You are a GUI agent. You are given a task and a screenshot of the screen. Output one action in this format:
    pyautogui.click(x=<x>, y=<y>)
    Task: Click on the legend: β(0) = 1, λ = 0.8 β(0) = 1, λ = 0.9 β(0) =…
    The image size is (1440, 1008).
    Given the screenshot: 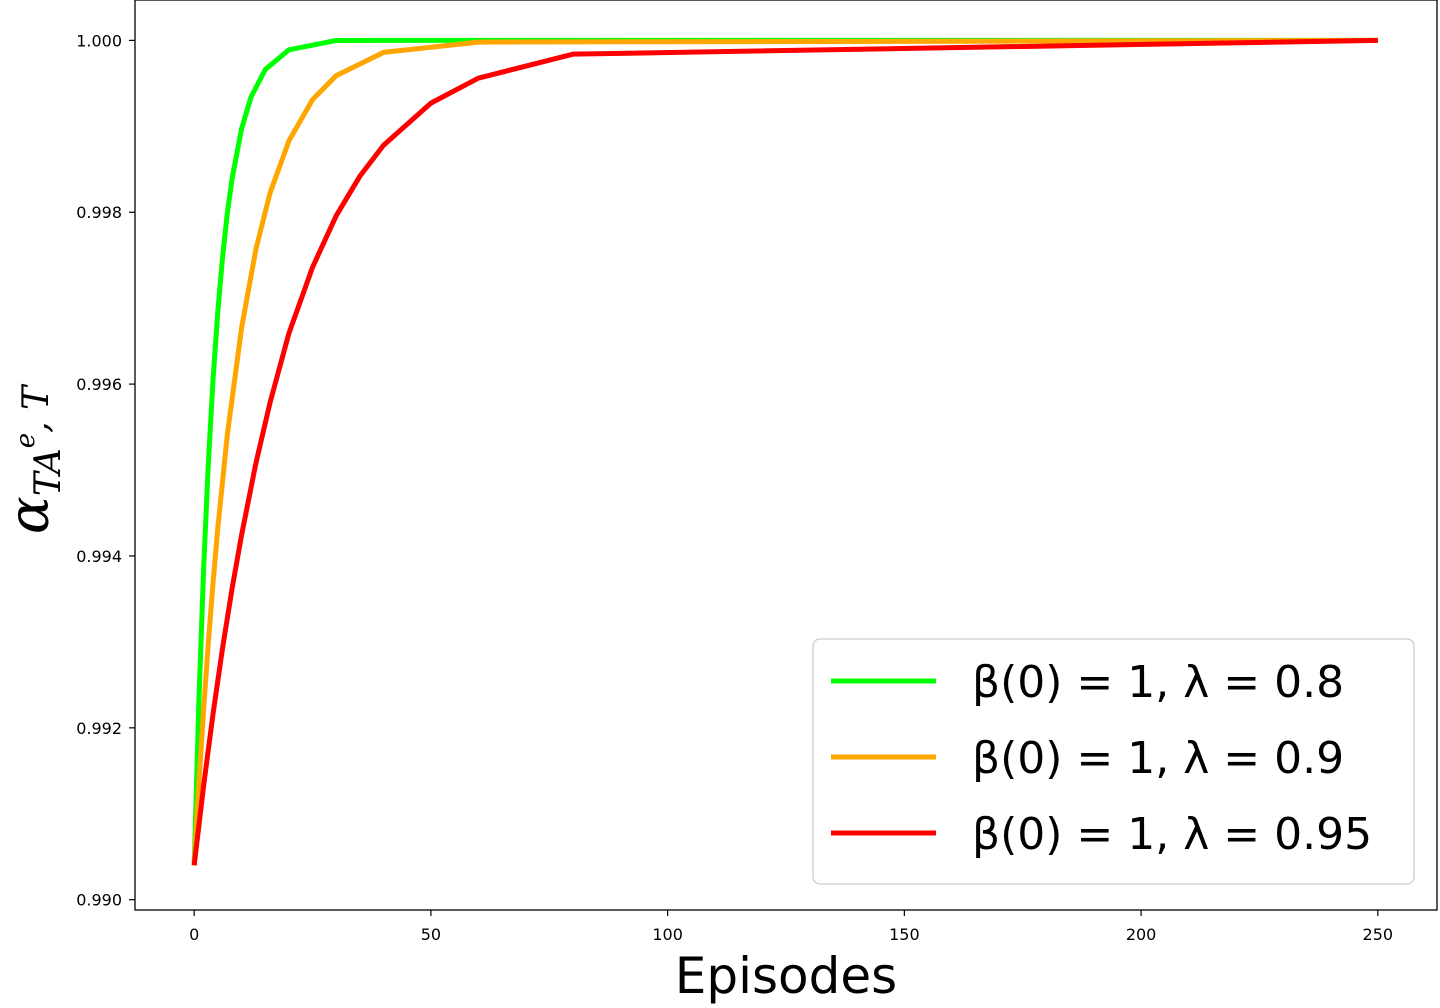 What is the action you would take?
    pyautogui.click(x=1113, y=761)
    